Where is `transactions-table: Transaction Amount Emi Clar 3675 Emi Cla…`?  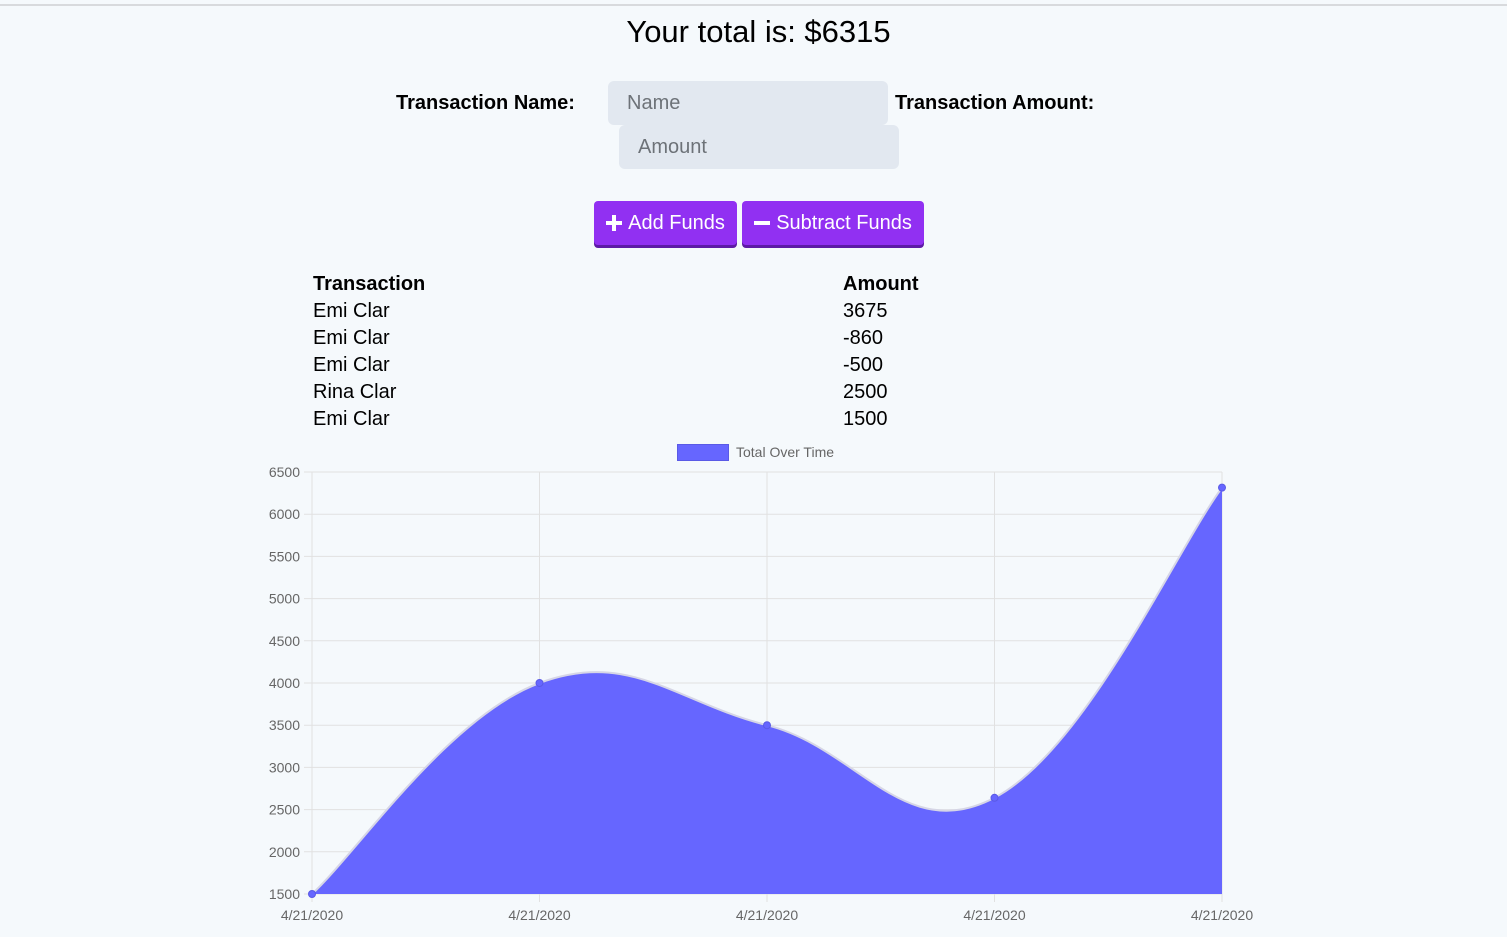 transactions-table: Transaction Amount Emi Clar 3675 Emi Cla… is located at coordinates (623, 352).